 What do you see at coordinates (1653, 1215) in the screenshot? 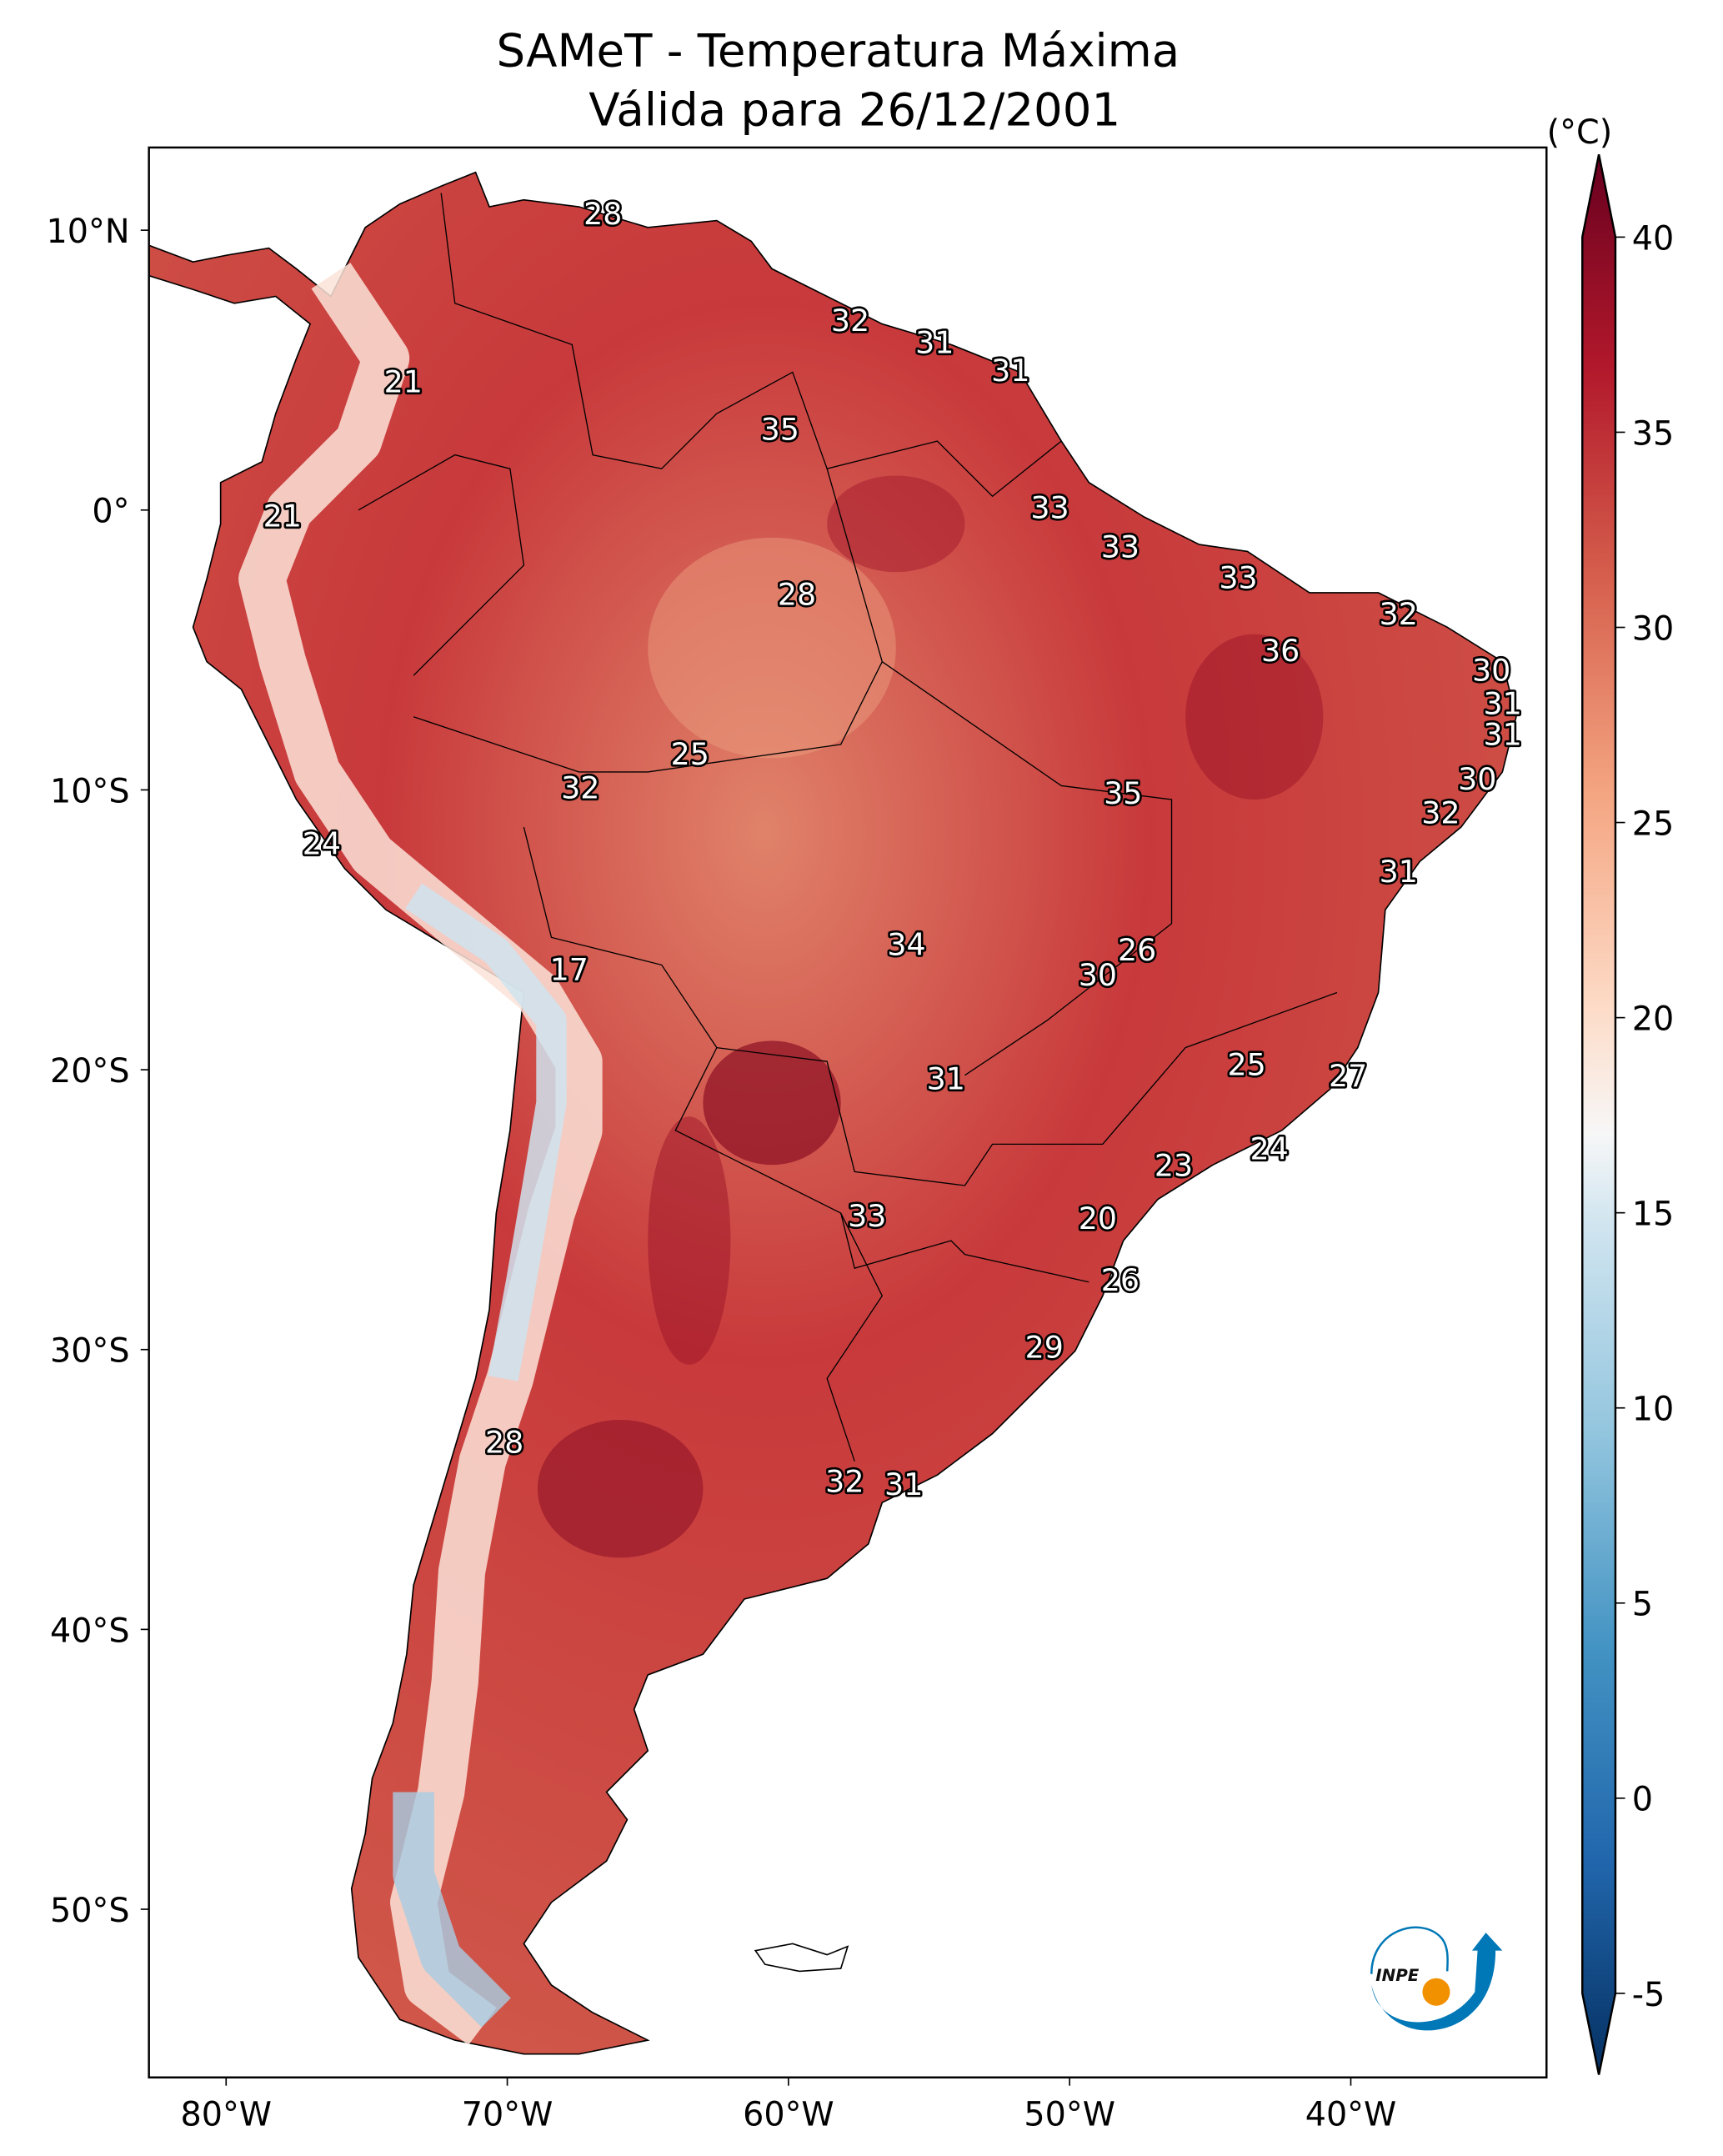
I see `colorbar-tick-label: 15` at bounding box center [1653, 1215].